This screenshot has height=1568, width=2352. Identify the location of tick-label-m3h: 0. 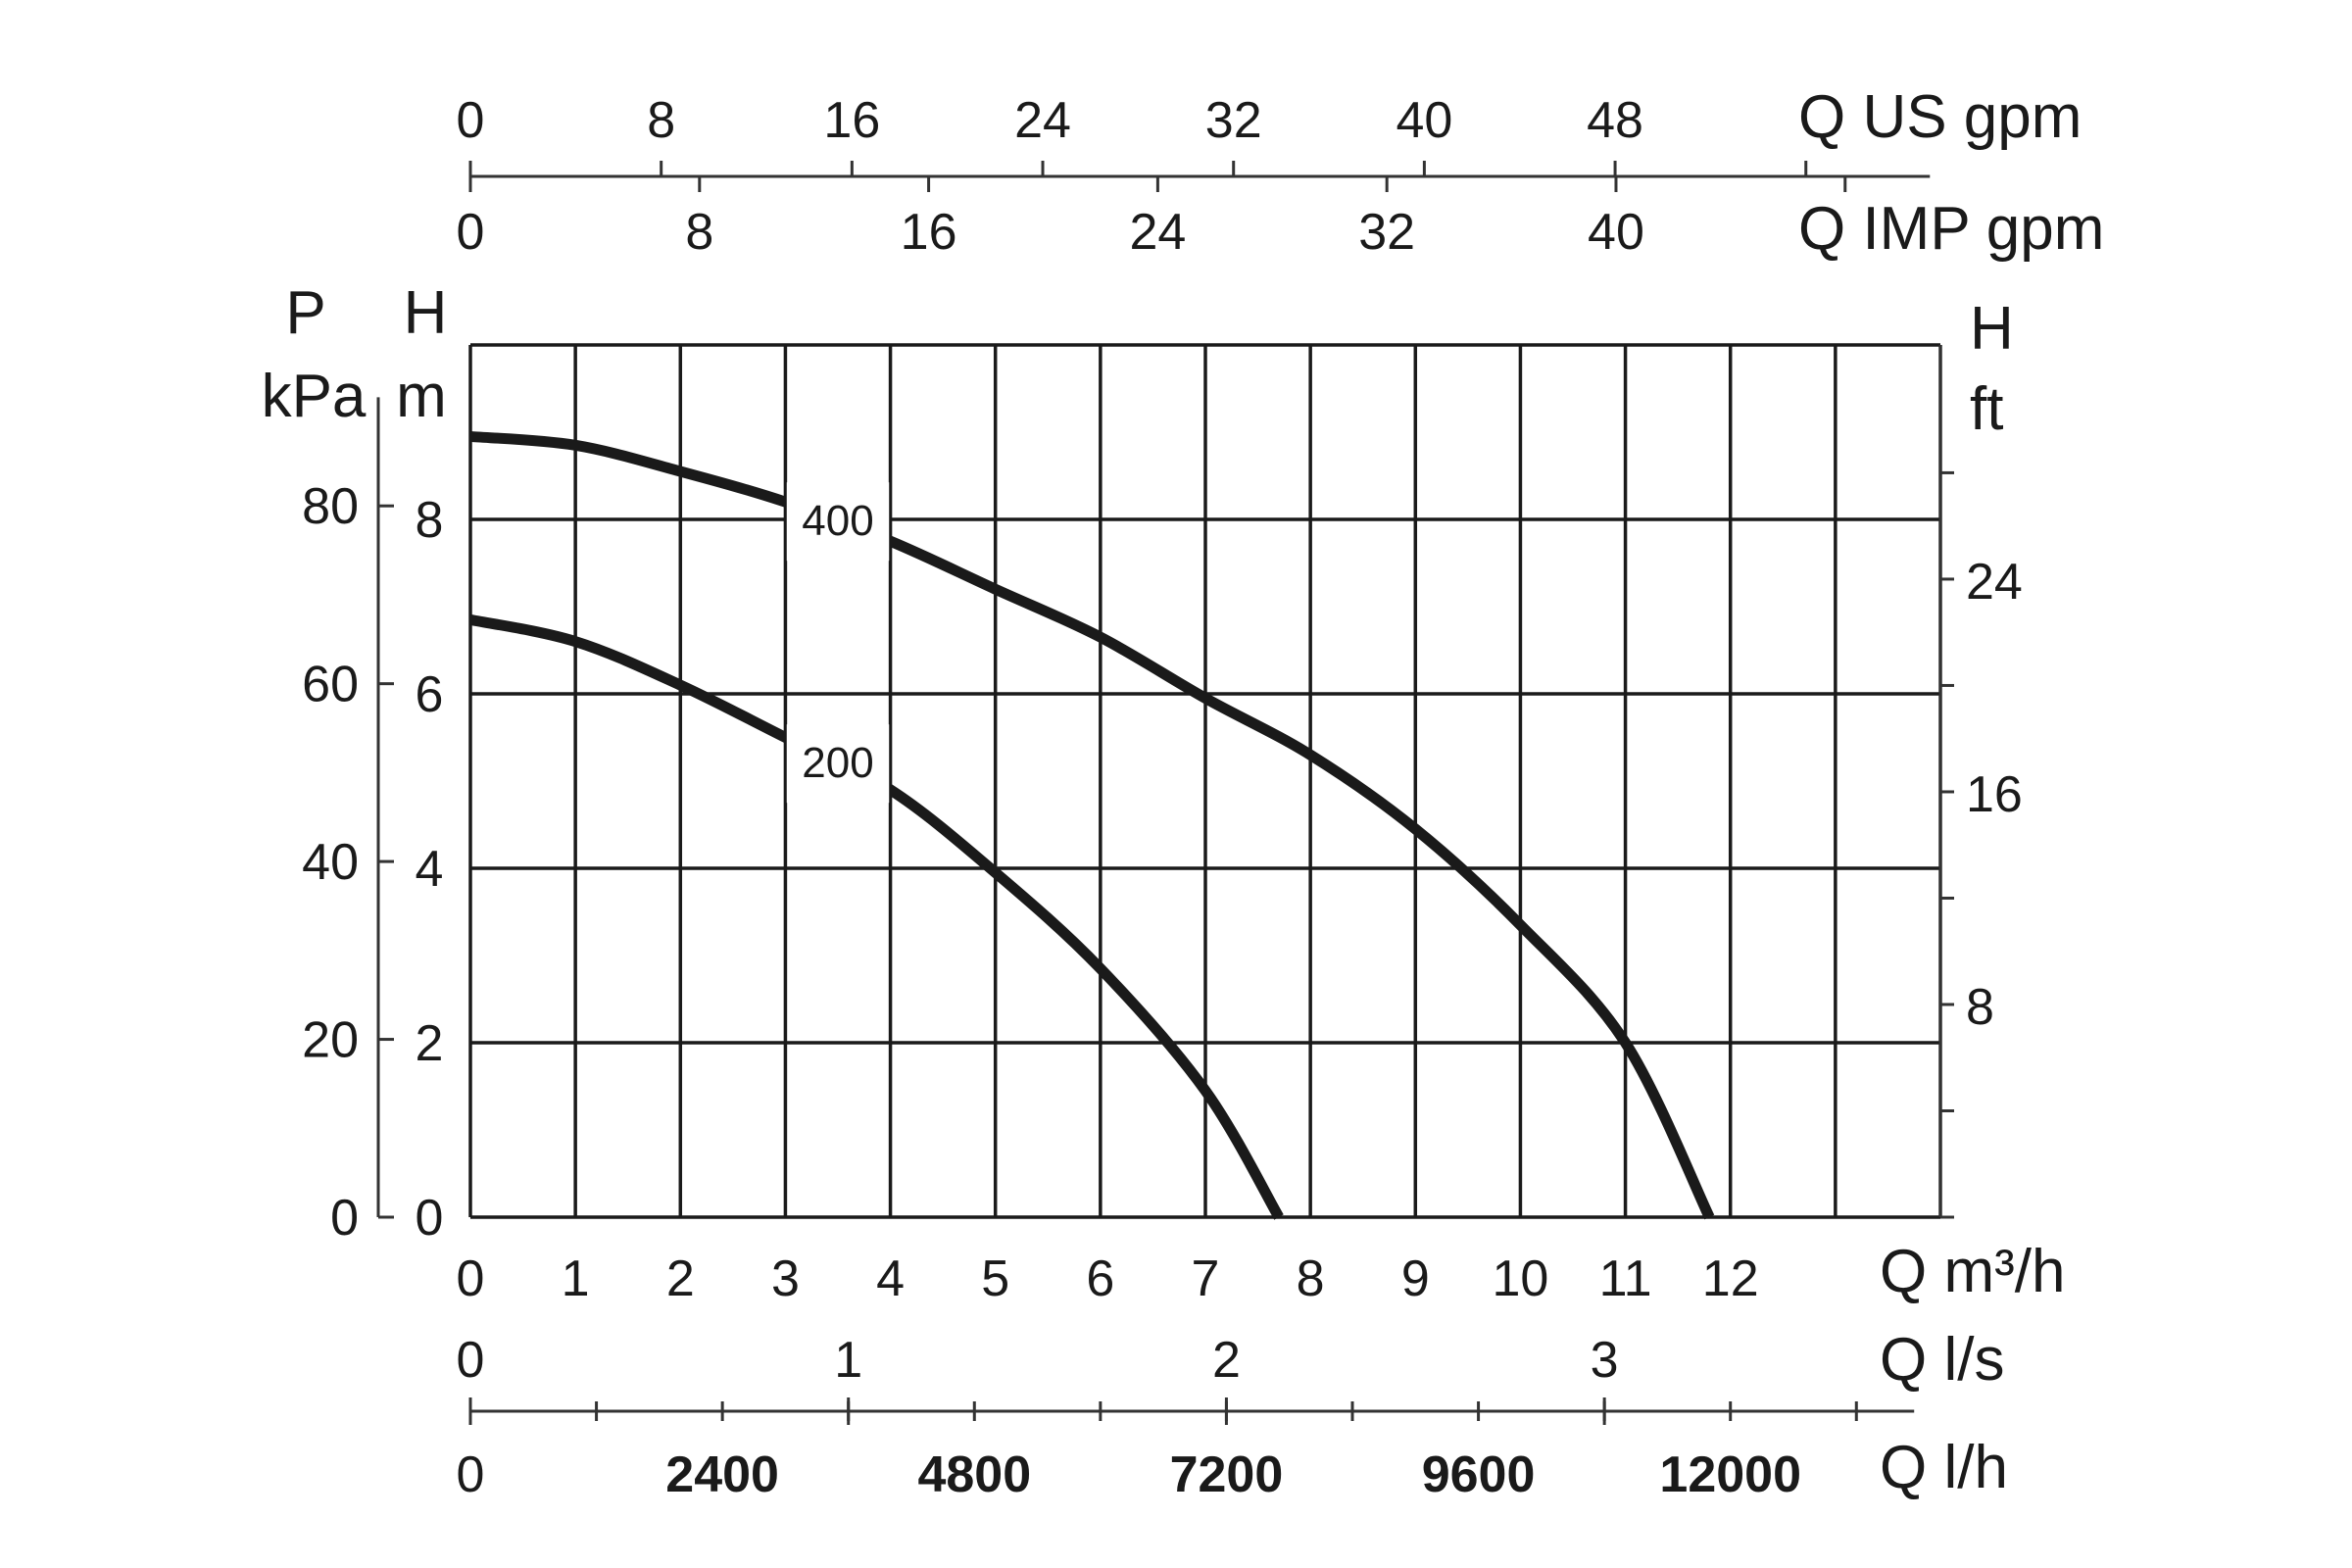
(471, 1278).